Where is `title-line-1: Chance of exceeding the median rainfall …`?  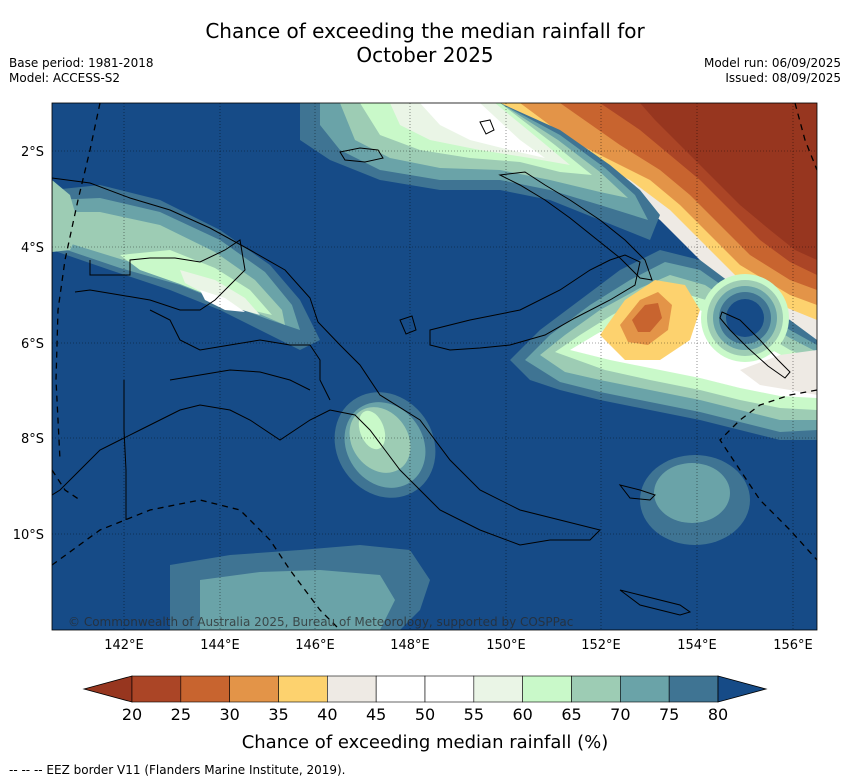 title-line-1: Chance of exceeding the median rainfall … is located at coordinates (425, 31).